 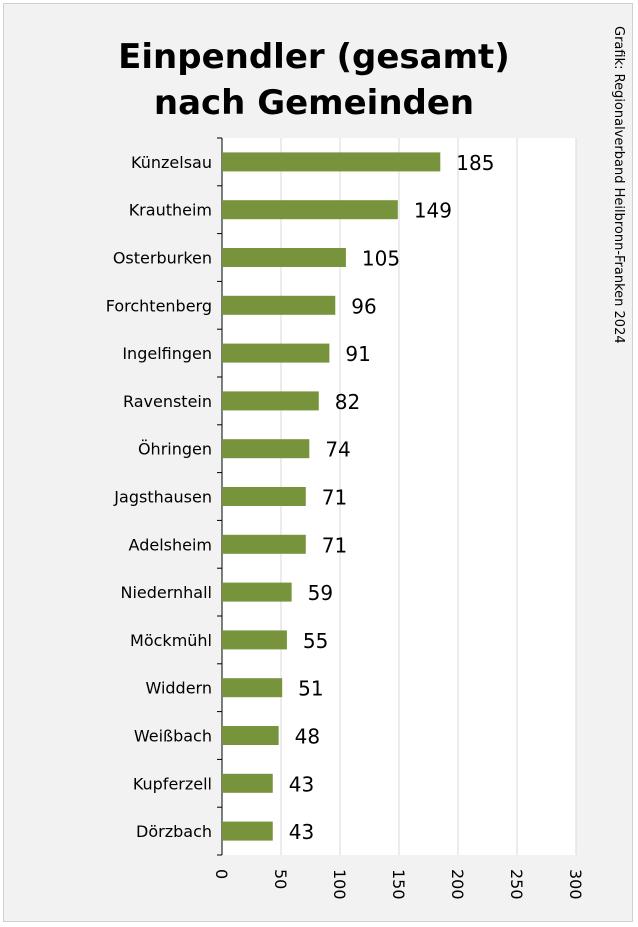 I want to click on category-label-12: Weißbach, so click(x=173, y=736).